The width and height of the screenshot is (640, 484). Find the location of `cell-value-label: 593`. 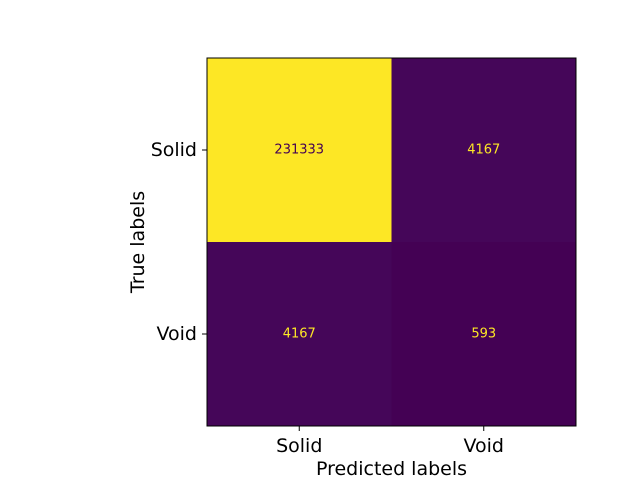

cell-value-label: 593 is located at coordinates (483, 334).